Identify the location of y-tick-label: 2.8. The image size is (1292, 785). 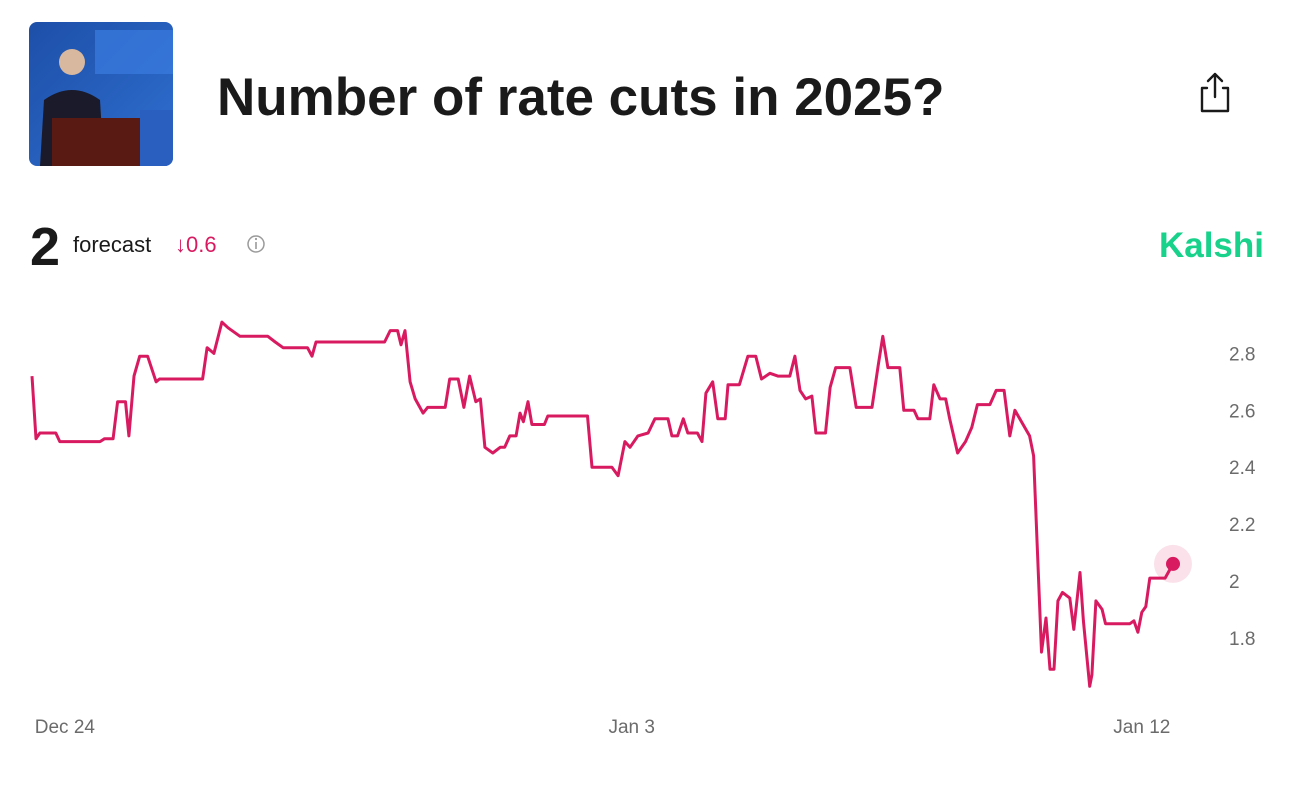
(1242, 354).